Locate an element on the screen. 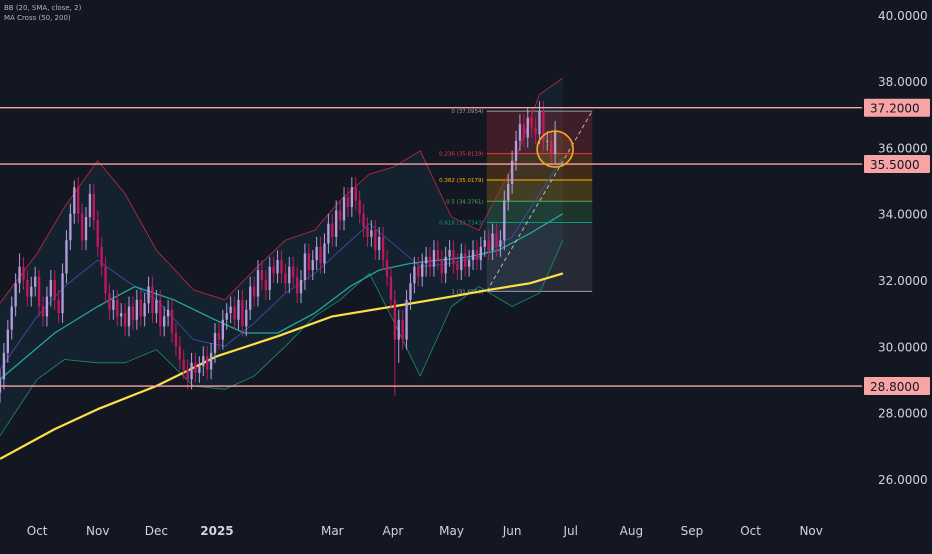 The image size is (932, 554). level-price-label: 35.5000 is located at coordinates (895, 165).